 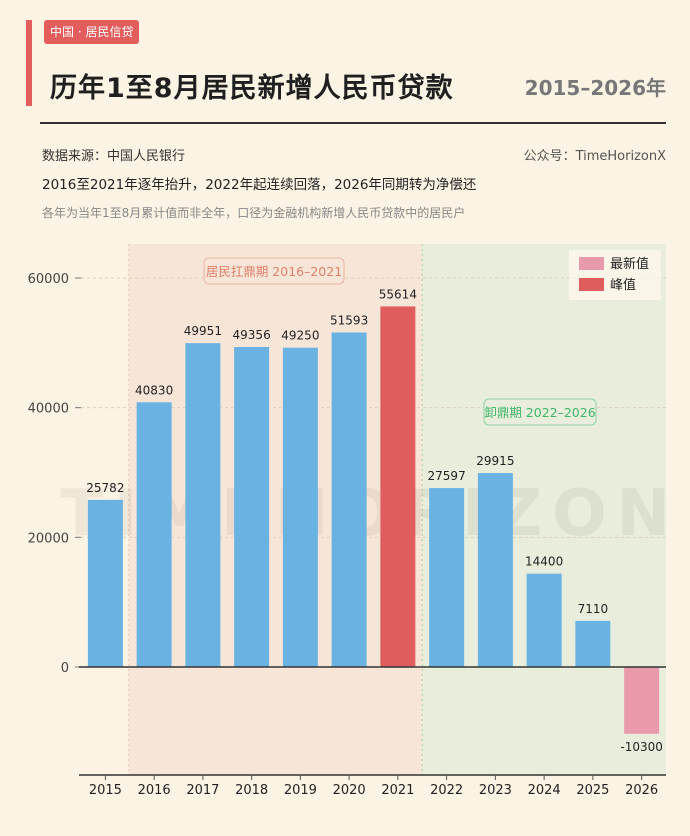 I want to click on data-label: 49250, so click(x=300, y=336).